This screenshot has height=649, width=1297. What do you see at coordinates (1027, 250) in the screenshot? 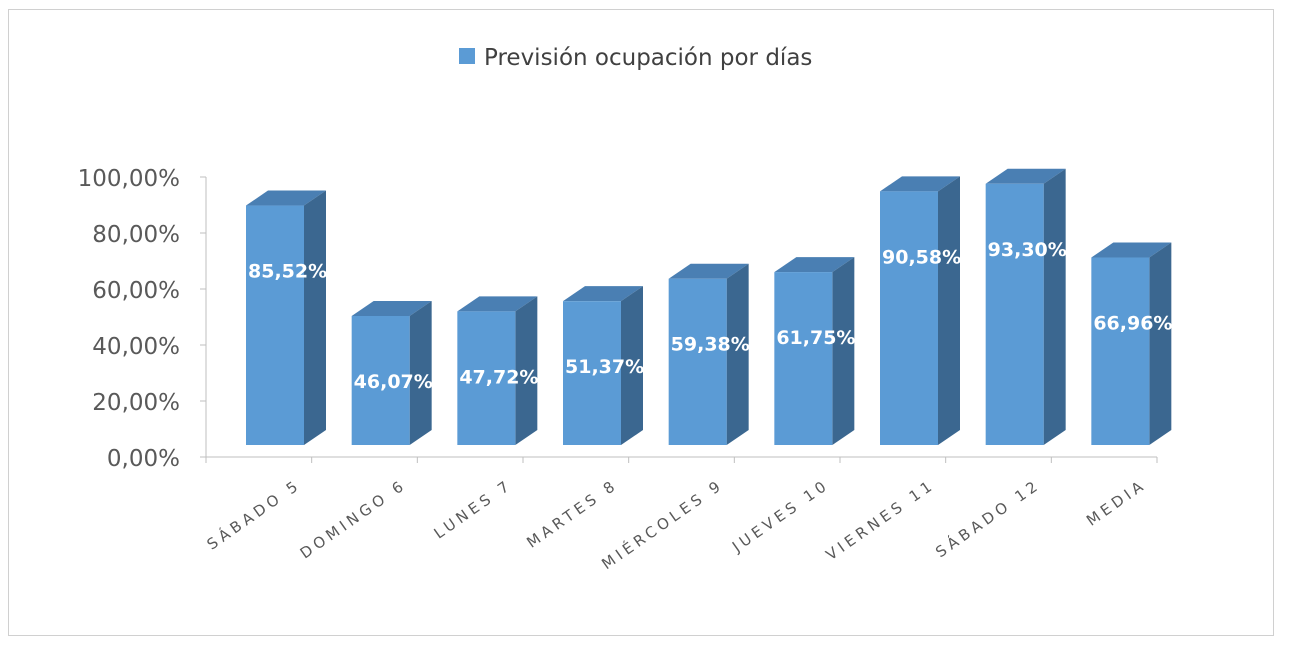
I see `data-label: 93,30%` at bounding box center [1027, 250].